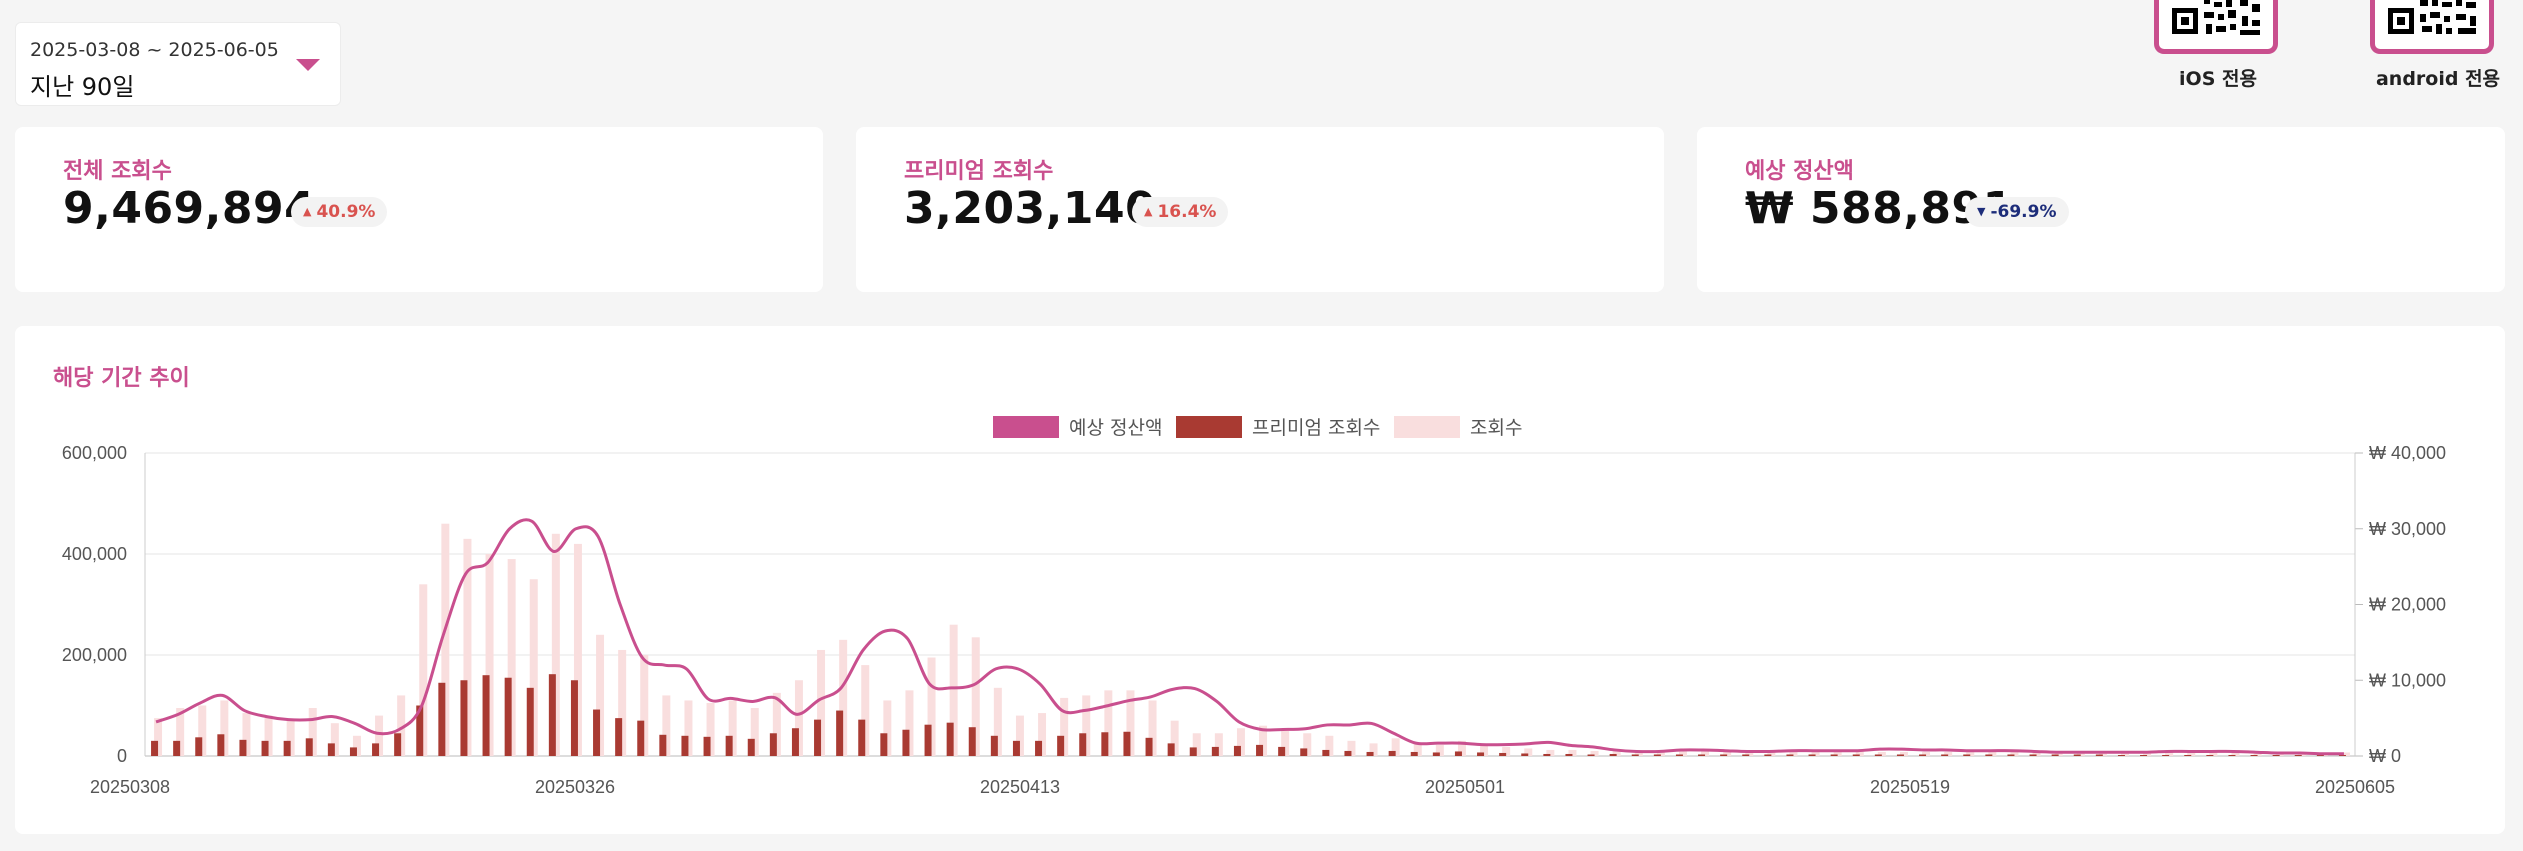 The image size is (2523, 851). Describe the element at coordinates (2385, 756) in the screenshot. I see `y-tick-label-right: ₩ 0` at that location.